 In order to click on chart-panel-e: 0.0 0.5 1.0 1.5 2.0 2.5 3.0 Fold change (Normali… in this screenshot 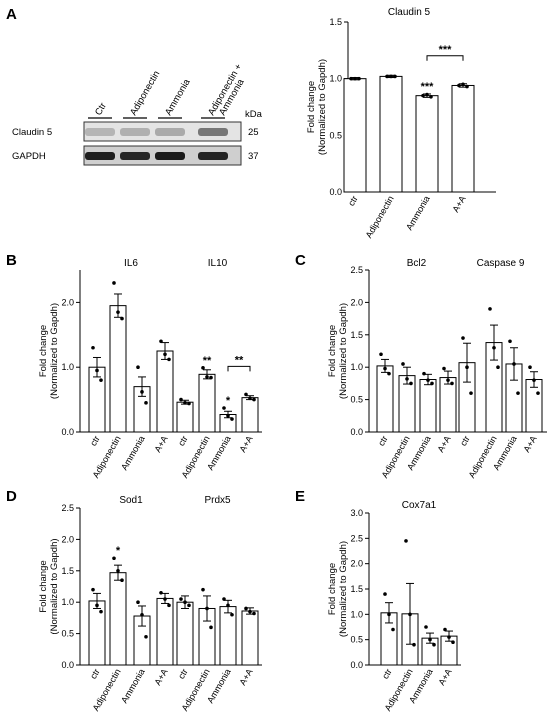, I will do `click(394, 606)`.